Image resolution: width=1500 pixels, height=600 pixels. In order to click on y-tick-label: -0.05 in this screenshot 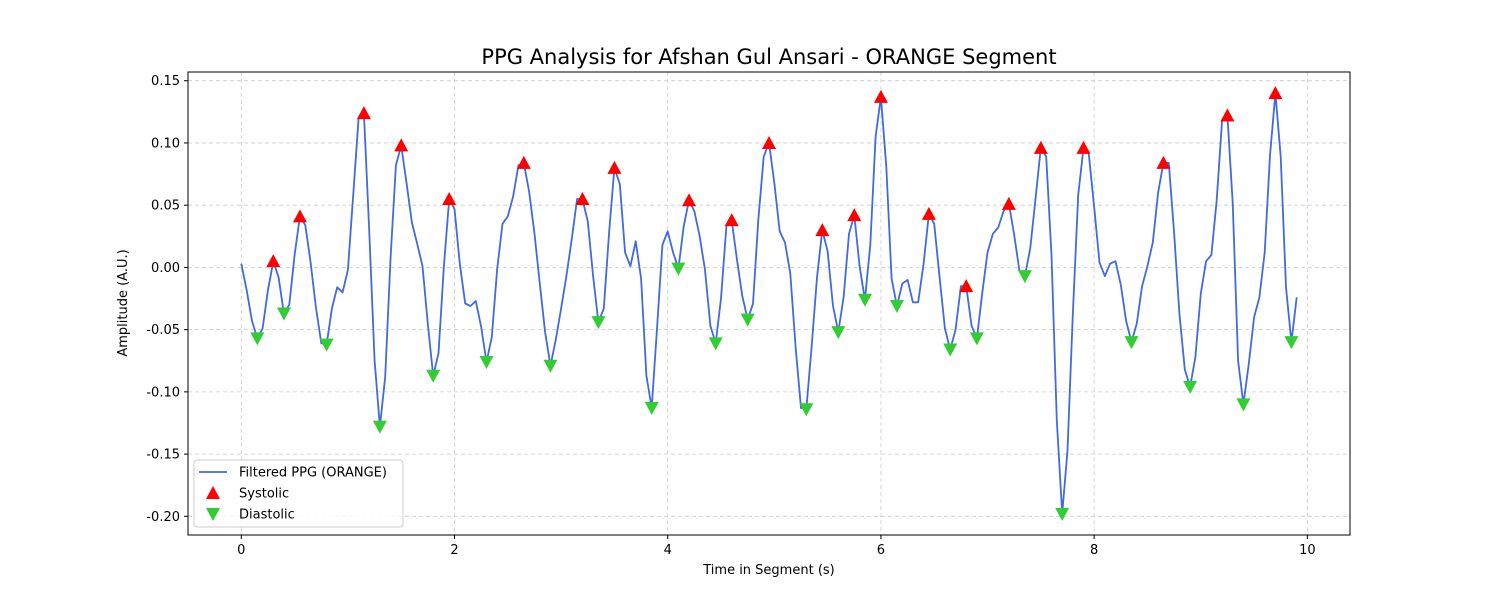, I will do `click(163, 330)`.